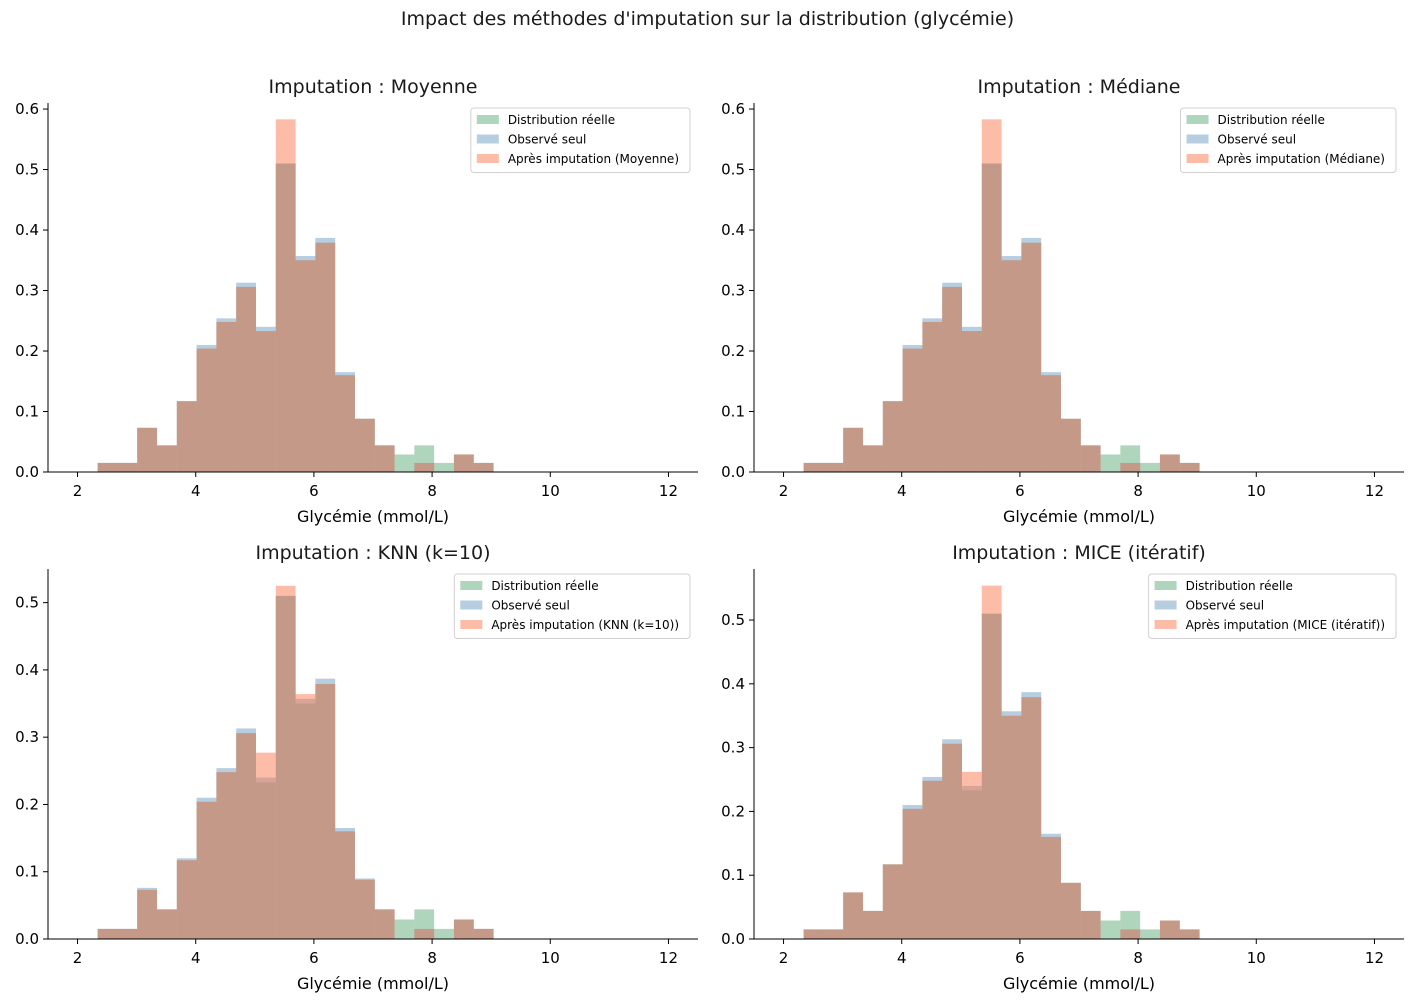 This screenshot has width=1415, height=1003. What do you see at coordinates (1285, 625) in the screenshot?
I see `legend-label-impute: Après imputation (MICE (itératif))` at bounding box center [1285, 625].